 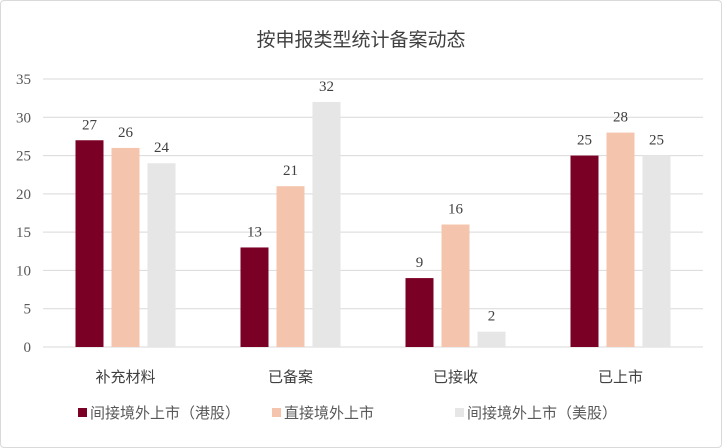 I want to click on legend-label: 直接境外上市, so click(x=329, y=413).